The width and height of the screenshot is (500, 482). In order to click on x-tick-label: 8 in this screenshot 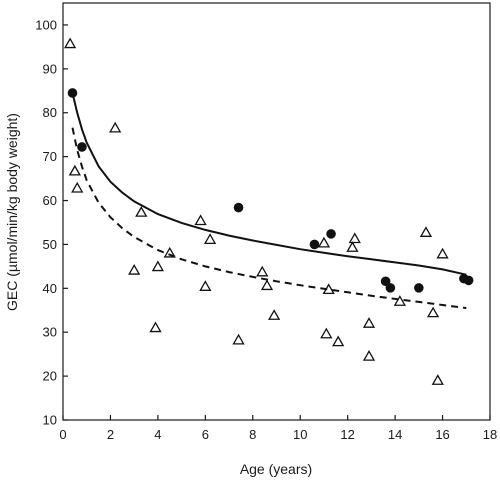, I will do `click(252, 434)`.